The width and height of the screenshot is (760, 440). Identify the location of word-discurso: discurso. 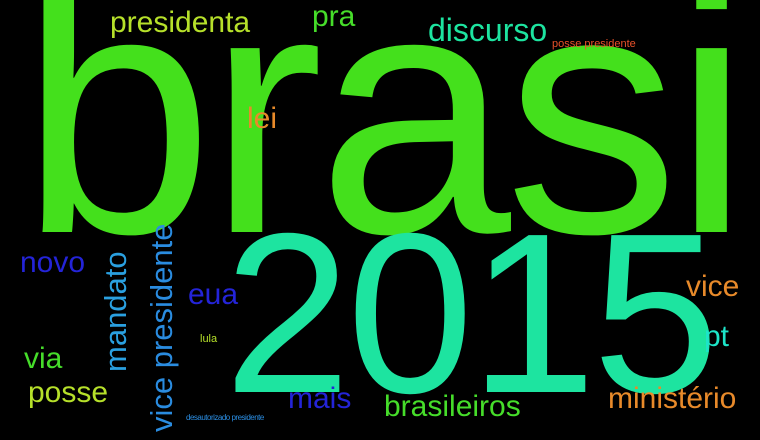
(488, 30).